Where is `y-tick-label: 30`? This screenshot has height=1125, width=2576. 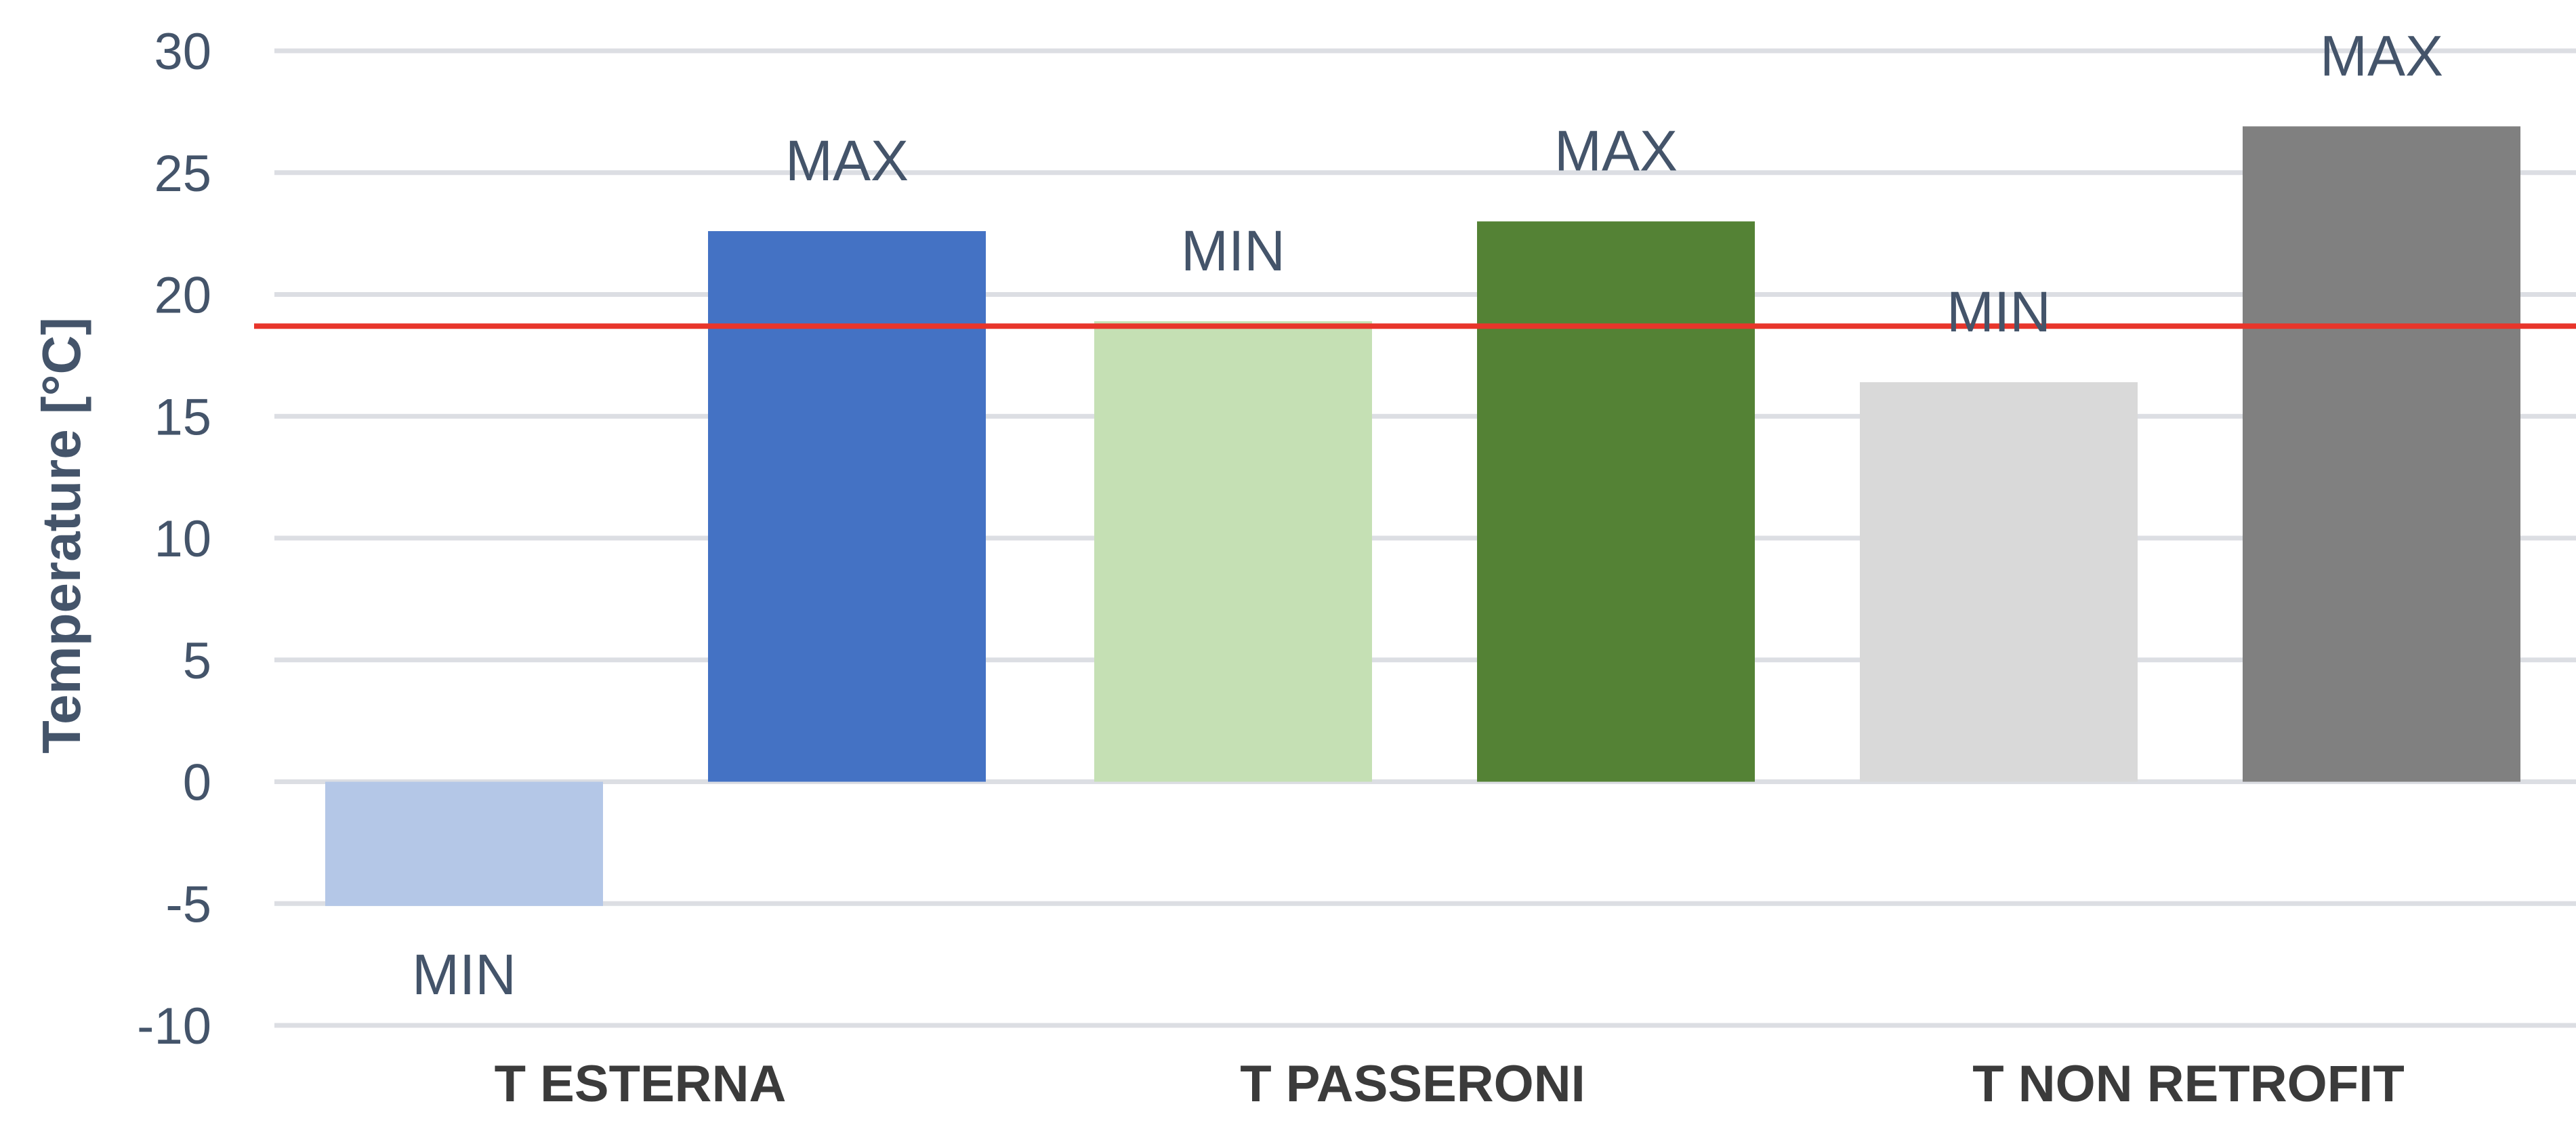
y-tick-label: 30 is located at coordinates (182, 52).